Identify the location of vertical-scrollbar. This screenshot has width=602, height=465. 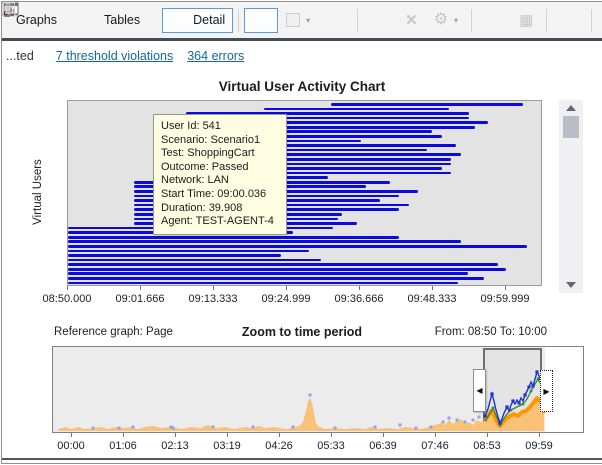
(571, 196).